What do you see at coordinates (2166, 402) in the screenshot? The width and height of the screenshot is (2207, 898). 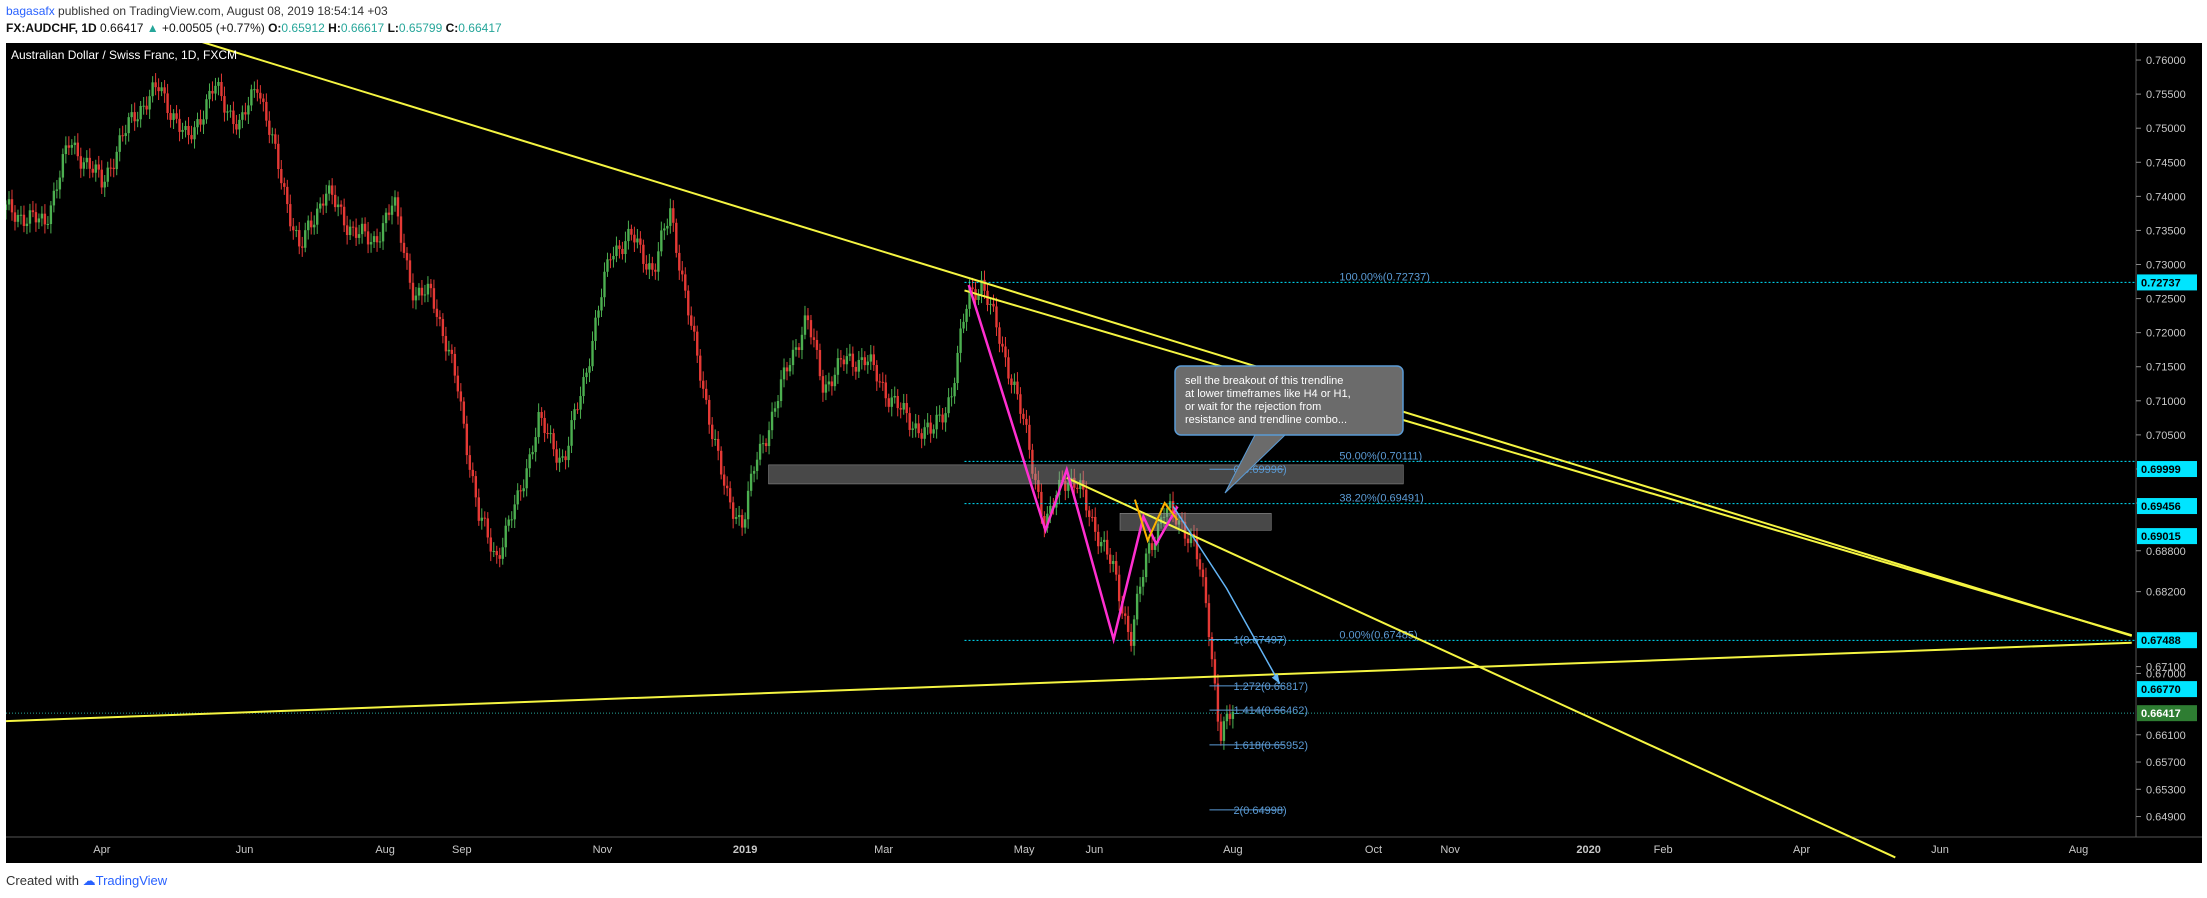 I see `y-tick-label: 0.71000` at bounding box center [2166, 402].